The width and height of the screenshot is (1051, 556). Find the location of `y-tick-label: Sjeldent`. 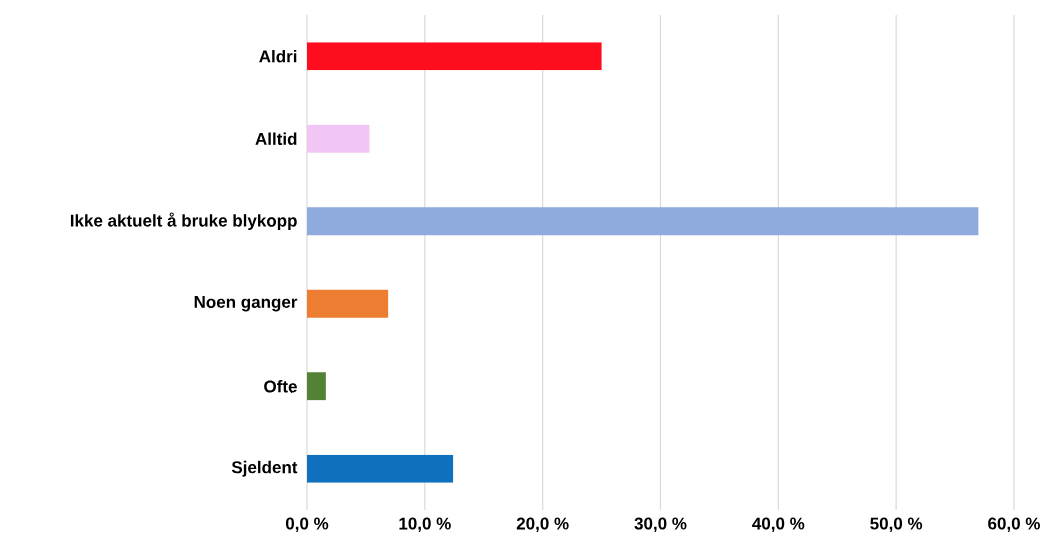

y-tick-label: Sjeldent is located at coordinates (264, 468).